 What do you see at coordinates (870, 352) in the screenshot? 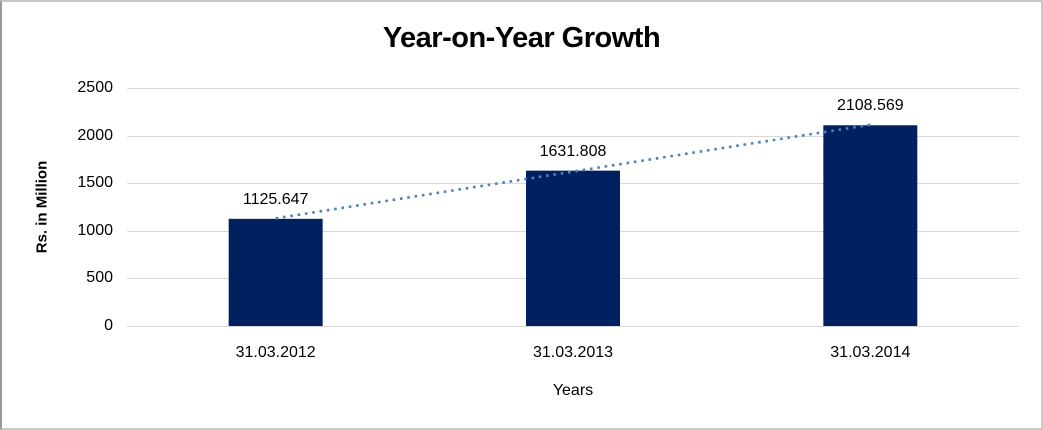
I see `x-tick-label: 31.03.2014` at bounding box center [870, 352].